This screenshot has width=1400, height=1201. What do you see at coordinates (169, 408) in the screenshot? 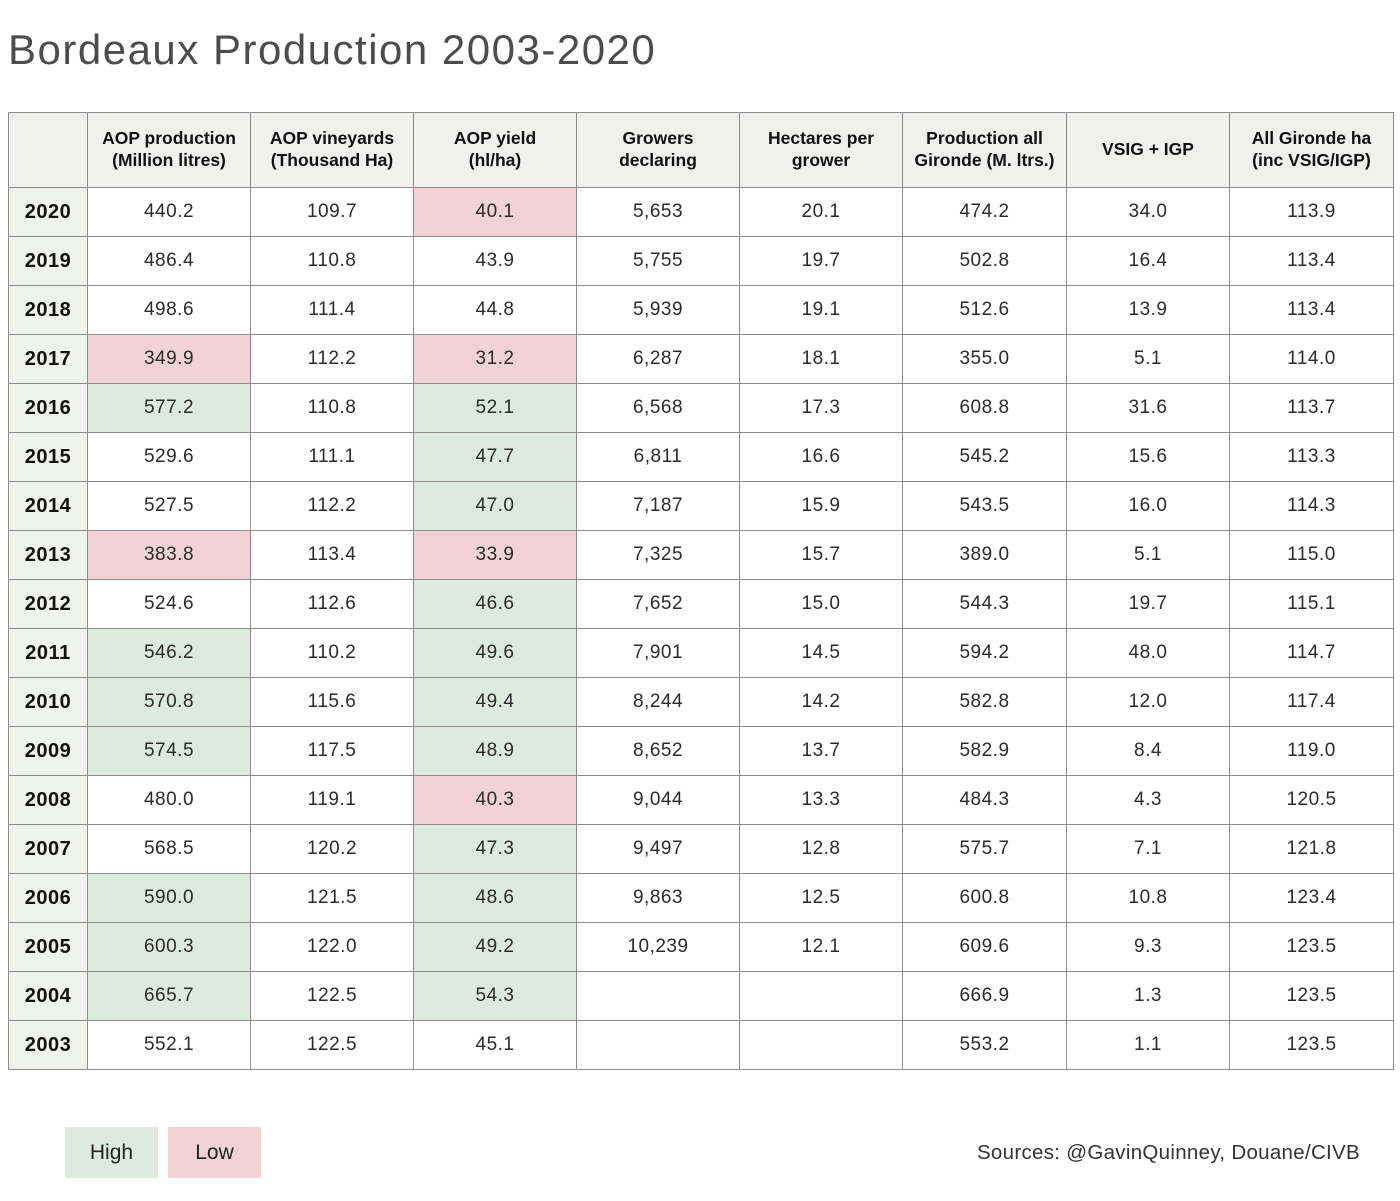
I see `table-cell: 577.2` at bounding box center [169, 408].